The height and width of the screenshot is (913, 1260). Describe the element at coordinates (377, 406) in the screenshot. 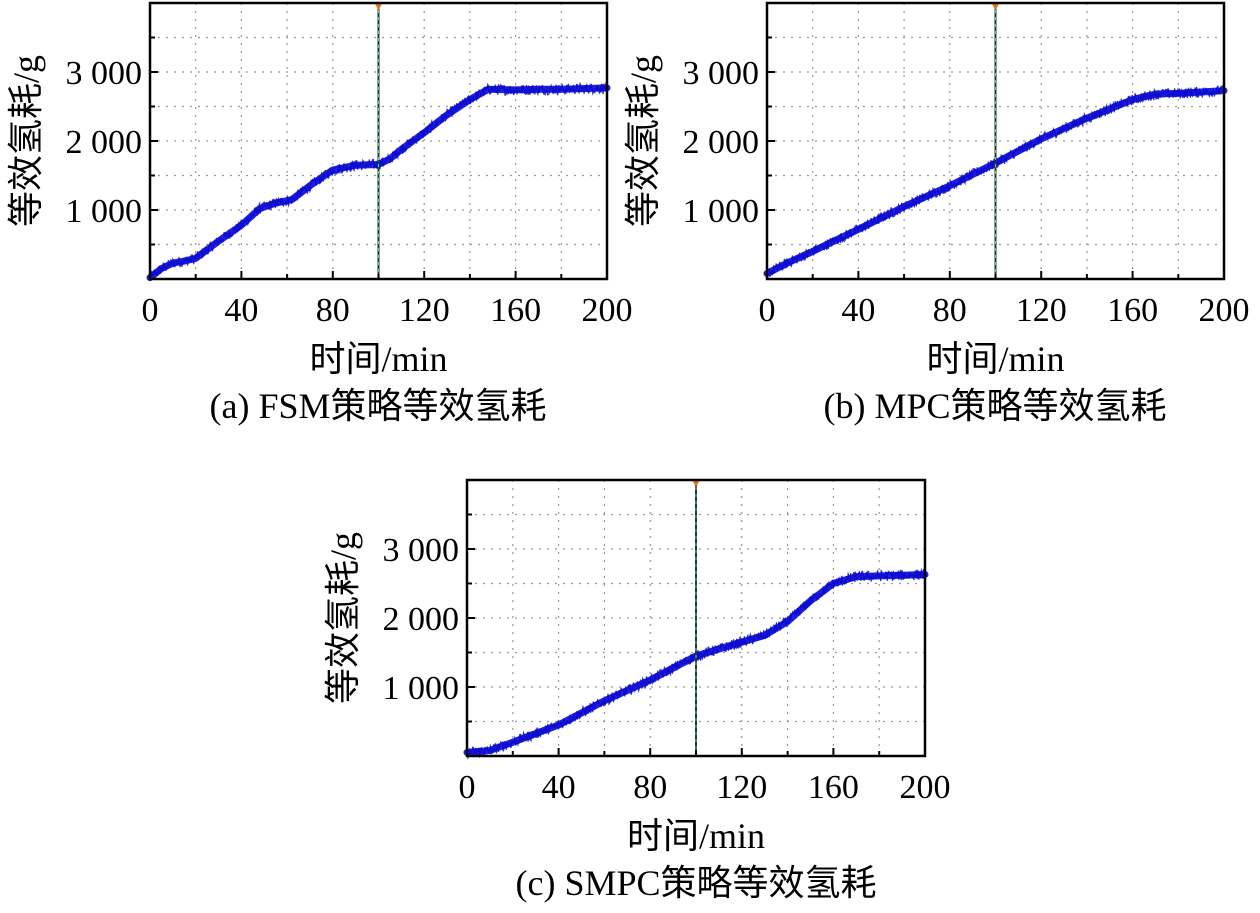

I see `chart-caption: (a) FSM策略等效氢耗` at that location.